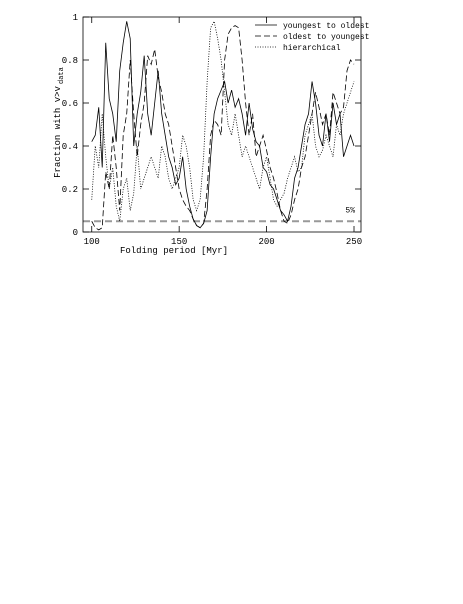  What do you see at coordinates (326, 26) in the screenshot?
I see `legend-label: youngest to oldest` at bounding box center [326, 26].